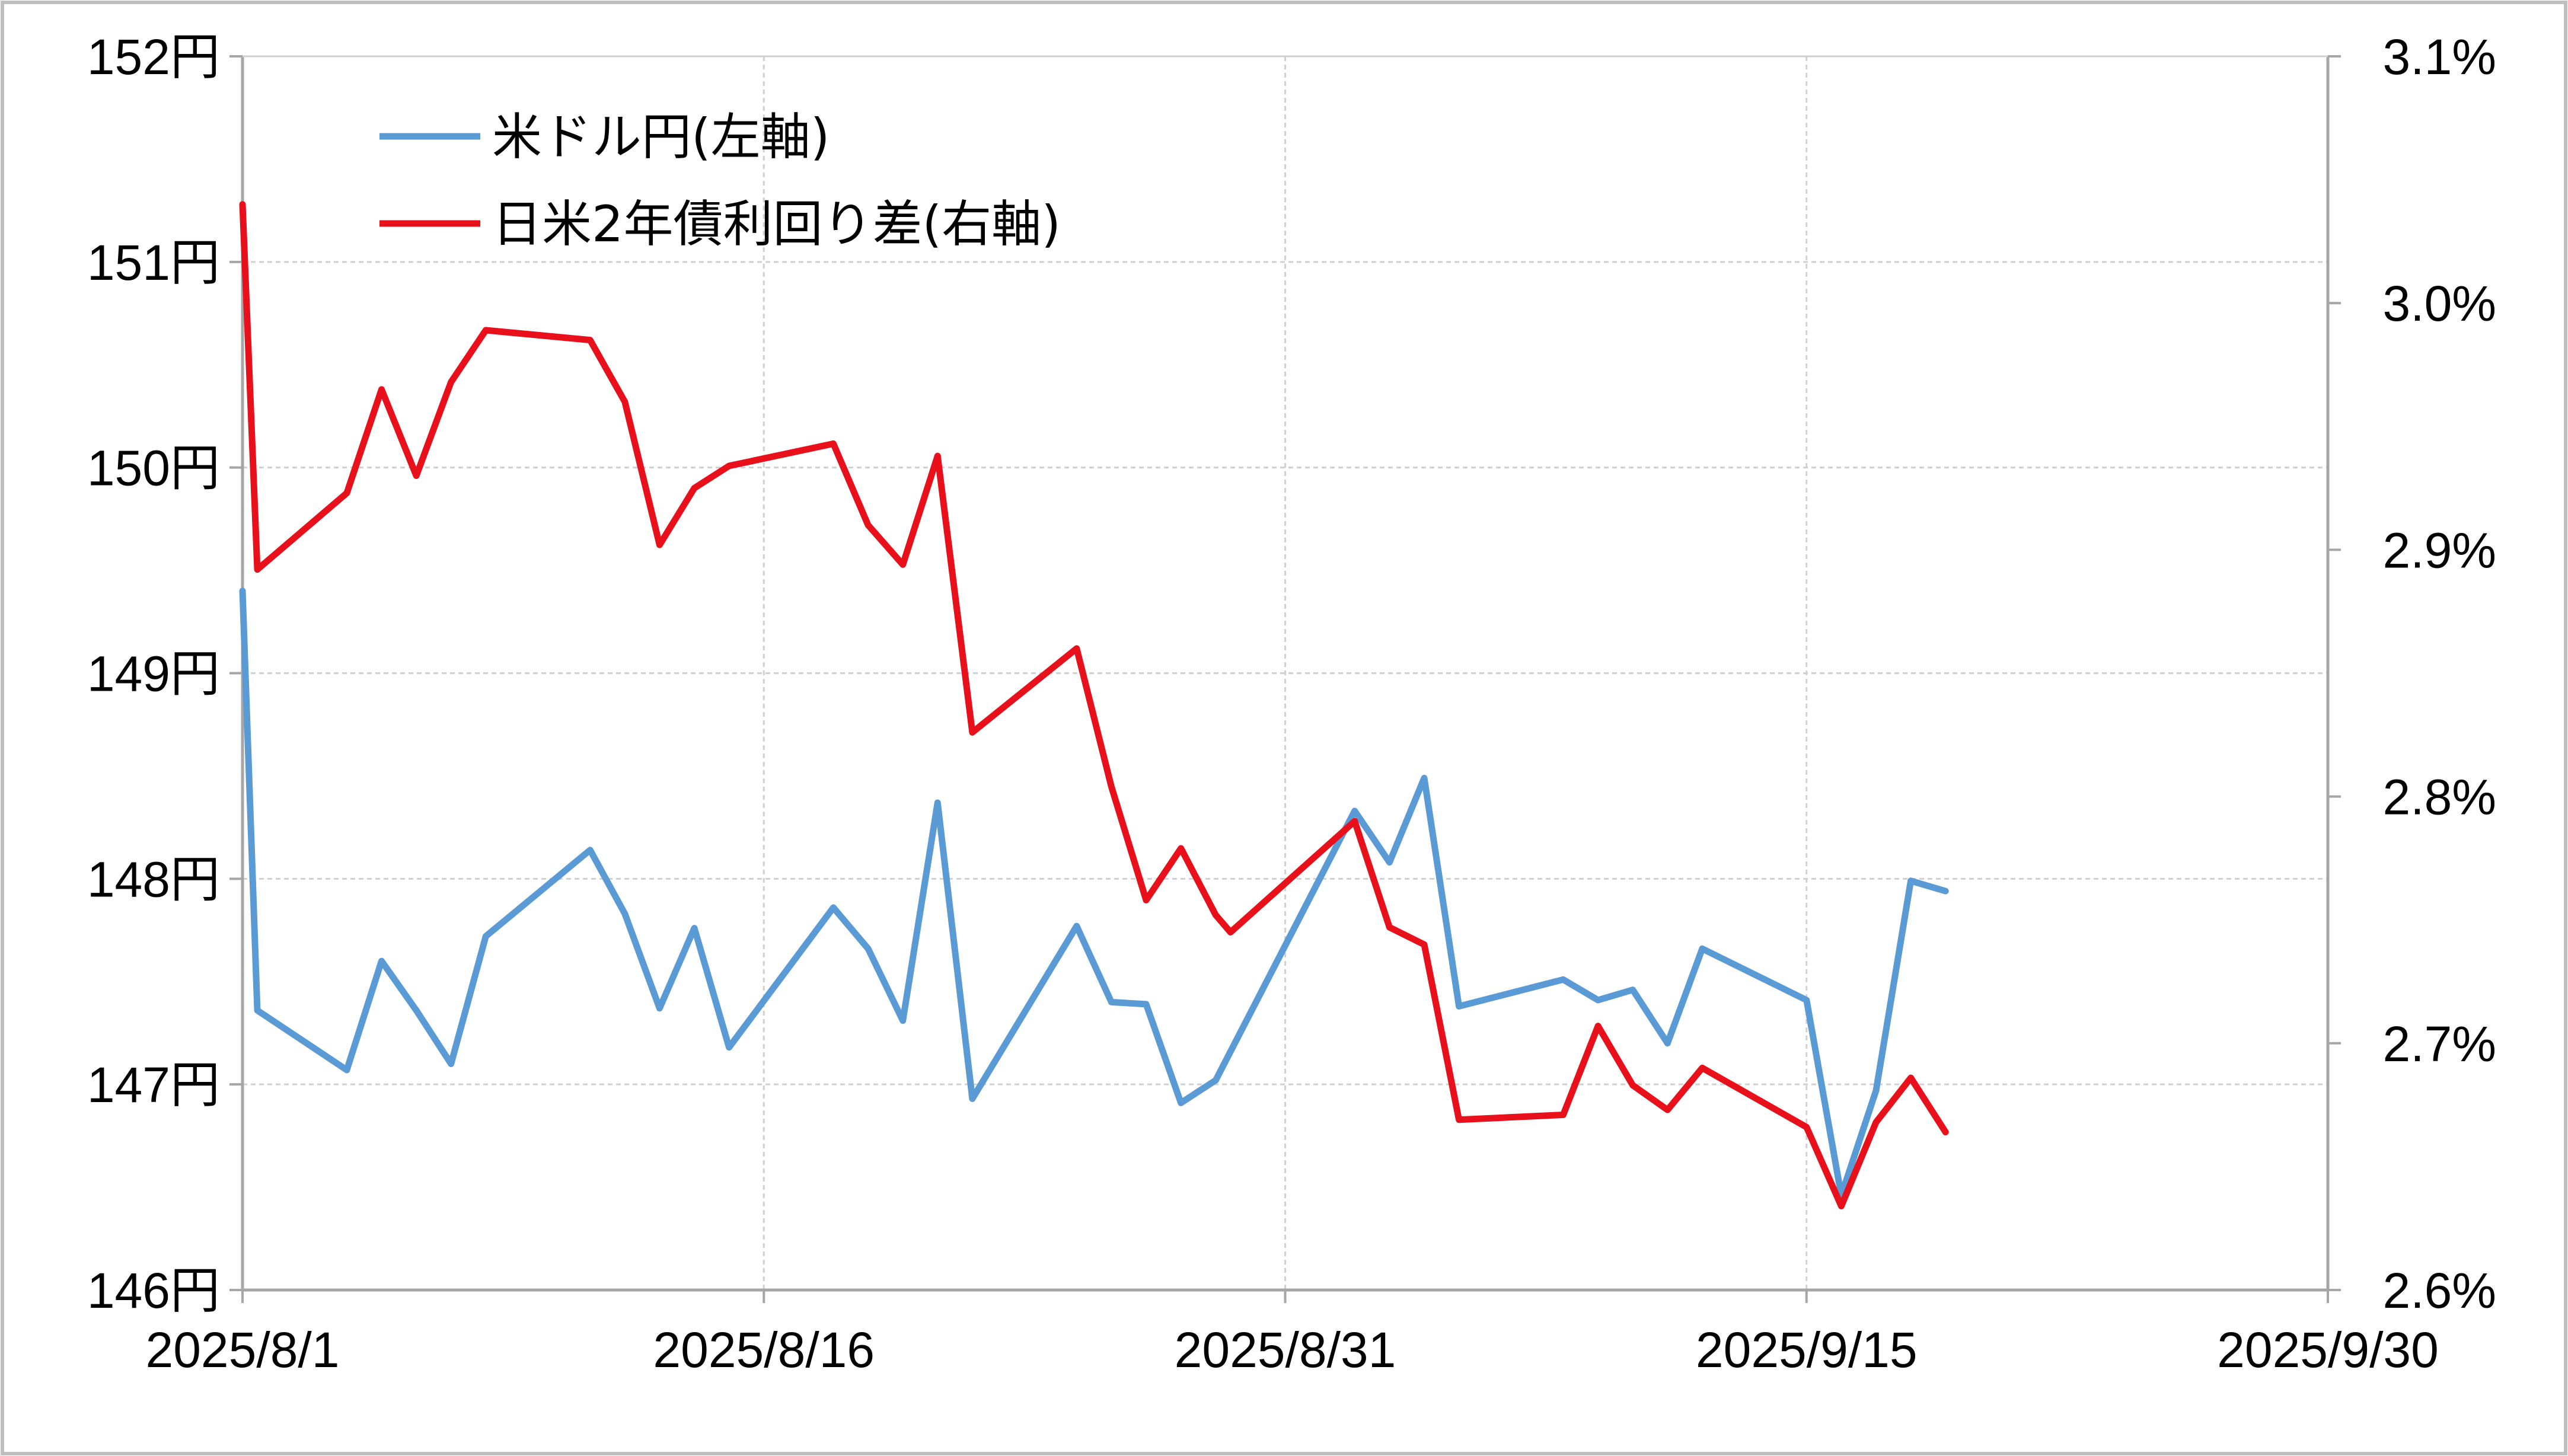 The width and height of the screenshot is (2568, 1456). Describe the element at coordinates (661, 137) in the screenshot. I see `legend-label: 米ドル円(左軸)` at that location.